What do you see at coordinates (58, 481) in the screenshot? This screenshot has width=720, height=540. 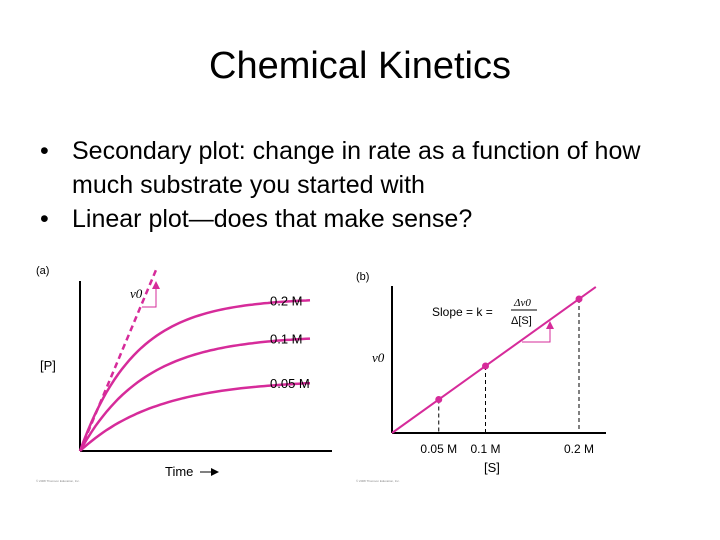 I see `panel-a-credit: © 2008 Thomson Education, Inc.` at bounding box center [58, 481].